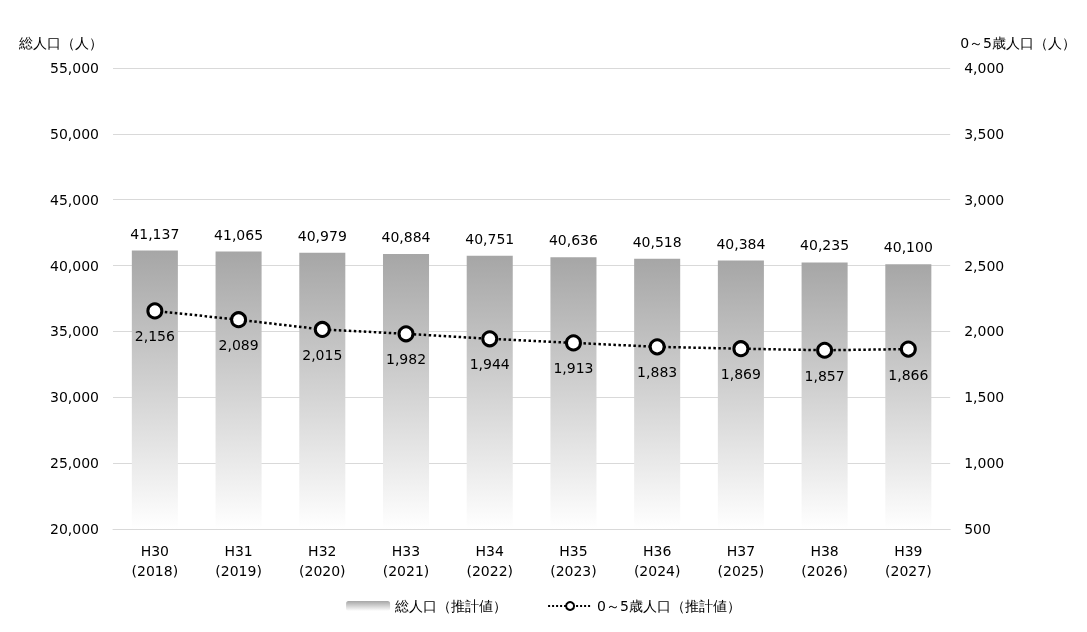  Describe the element at coordinates (490, 561) in the screenshot. I see `x-tick-label: H34 (2022)` at that location.